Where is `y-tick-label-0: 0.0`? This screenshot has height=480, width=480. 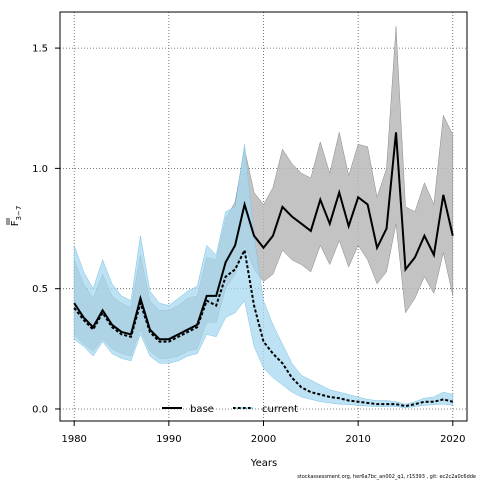
y-tick-label-0: 0.0 is located at coordinates (40, 409).